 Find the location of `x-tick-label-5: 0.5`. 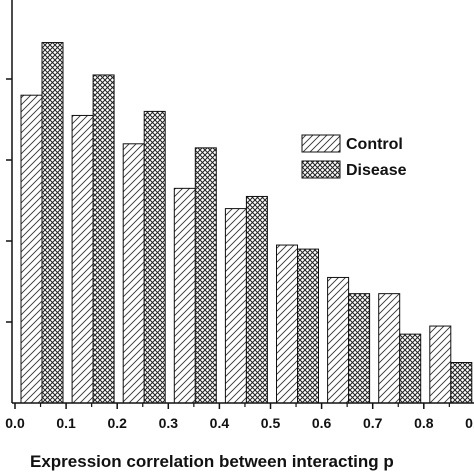

x-tick-label-5: 0.5 is located at coordinates (271, 423).